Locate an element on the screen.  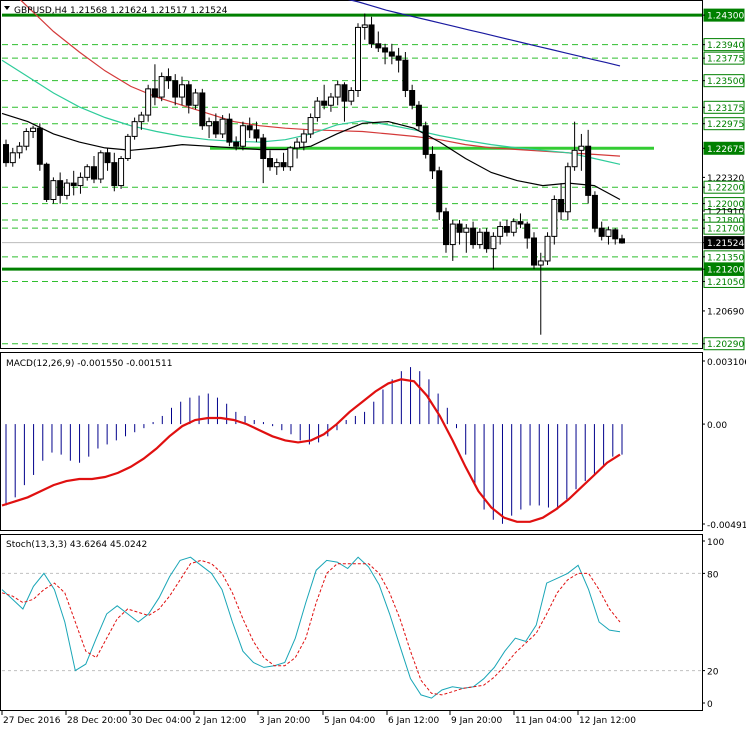
time-axis-label-0: 27 Dec 2016 is located at coordinates (32, 721).